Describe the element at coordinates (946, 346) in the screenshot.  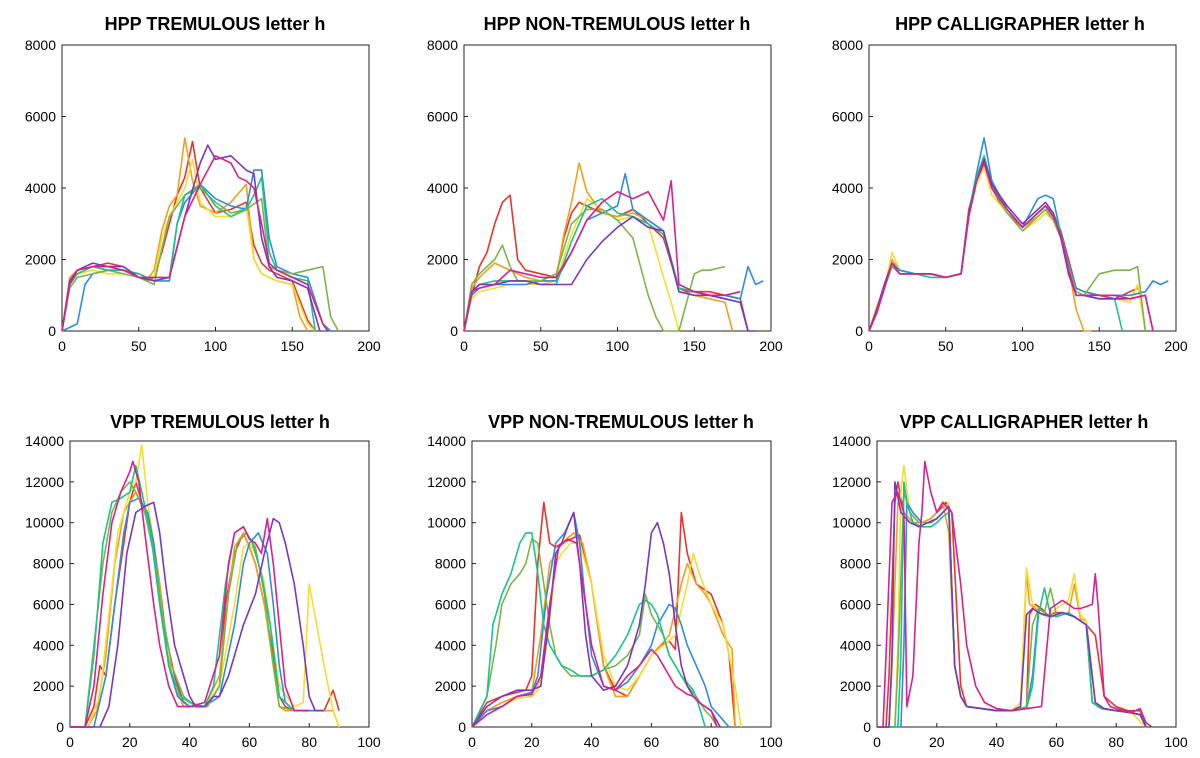
I see `x-tick-label: 50` at that location.